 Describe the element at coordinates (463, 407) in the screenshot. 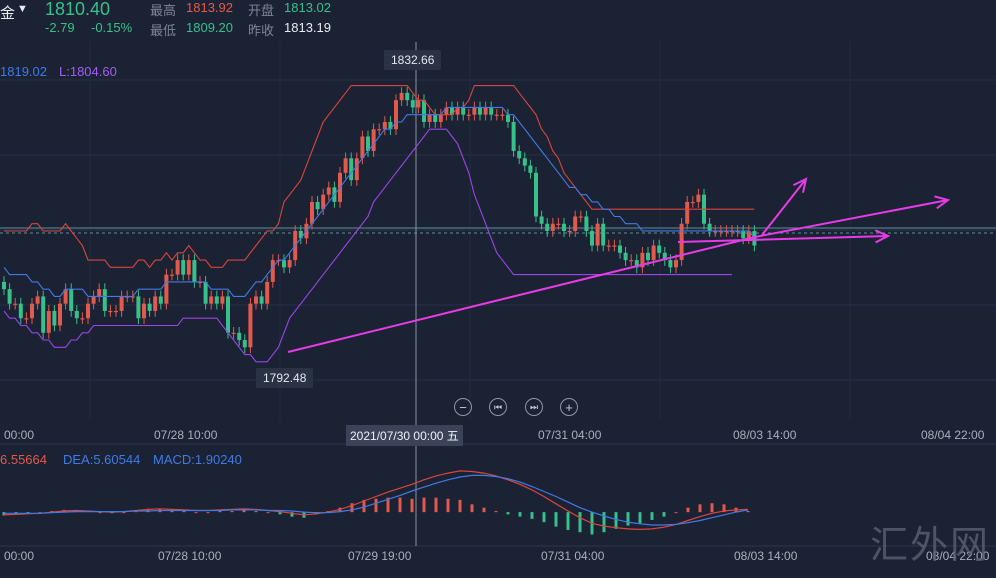

I see `zoom-out-button: −` at that location.